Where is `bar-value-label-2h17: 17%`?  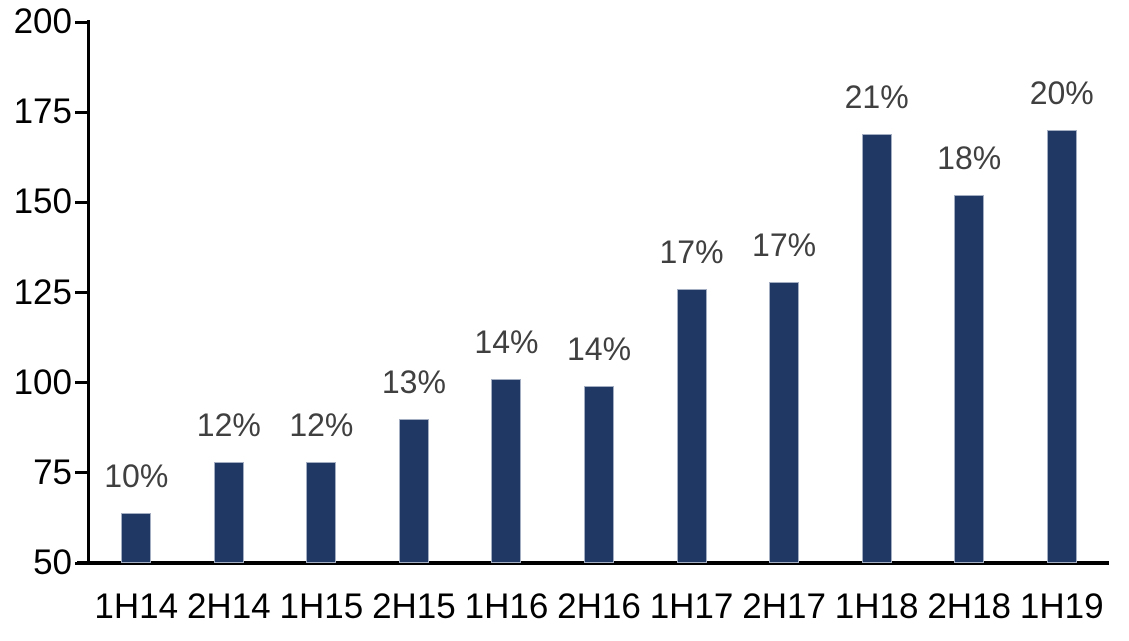 bar-value-label-2h17: 17% is located at coordinates (784, 244).